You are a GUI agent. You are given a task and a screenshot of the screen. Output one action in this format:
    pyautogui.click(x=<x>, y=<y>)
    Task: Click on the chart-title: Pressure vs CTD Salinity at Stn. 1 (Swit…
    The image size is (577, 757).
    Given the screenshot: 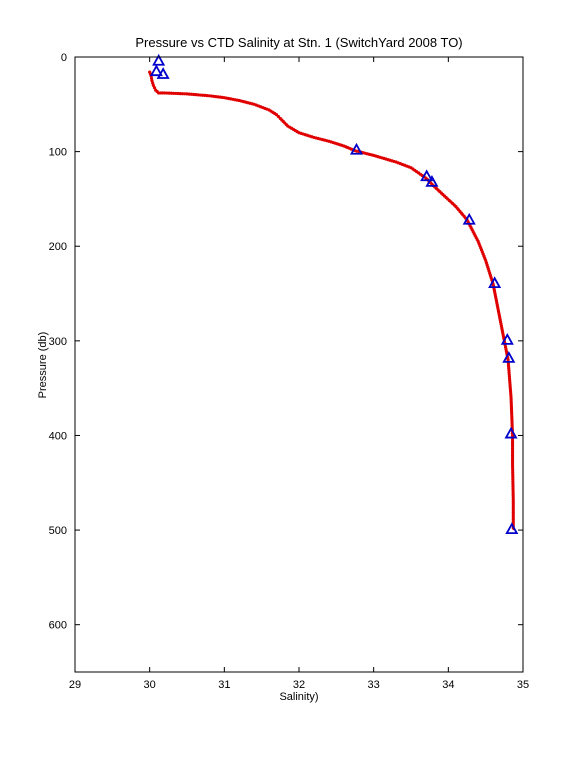 What is the action you would take?
    pyautogui.click(x=298, y=42)
    